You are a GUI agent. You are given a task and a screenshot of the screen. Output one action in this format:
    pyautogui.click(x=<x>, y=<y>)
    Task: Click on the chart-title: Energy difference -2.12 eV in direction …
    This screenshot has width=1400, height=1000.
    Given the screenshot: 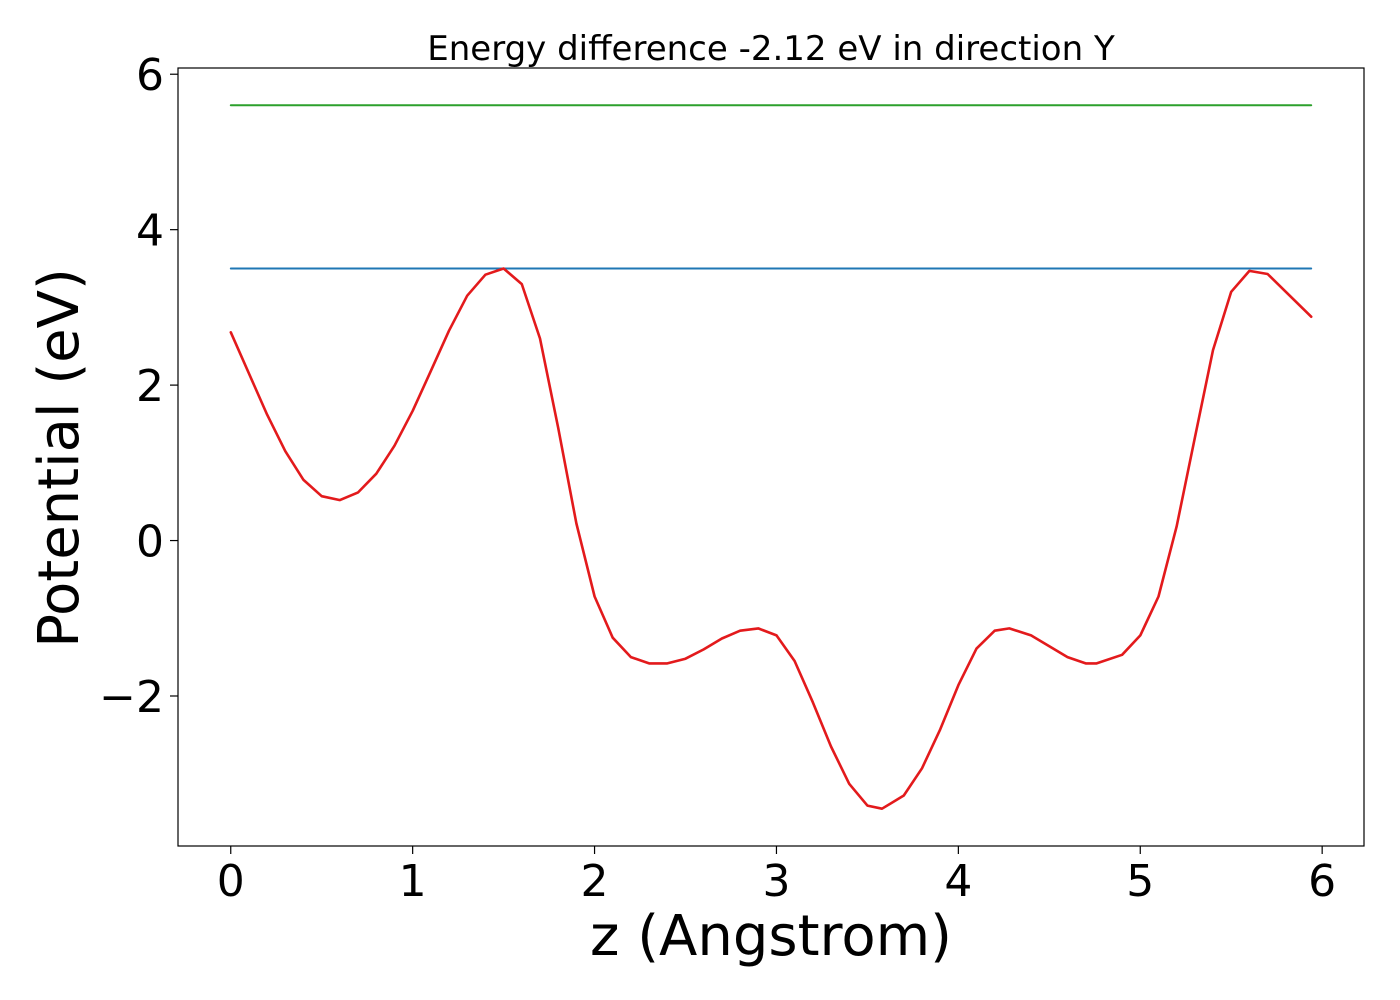 What is the action you would take?
    pyautogui.click(x=771, y=49)
    